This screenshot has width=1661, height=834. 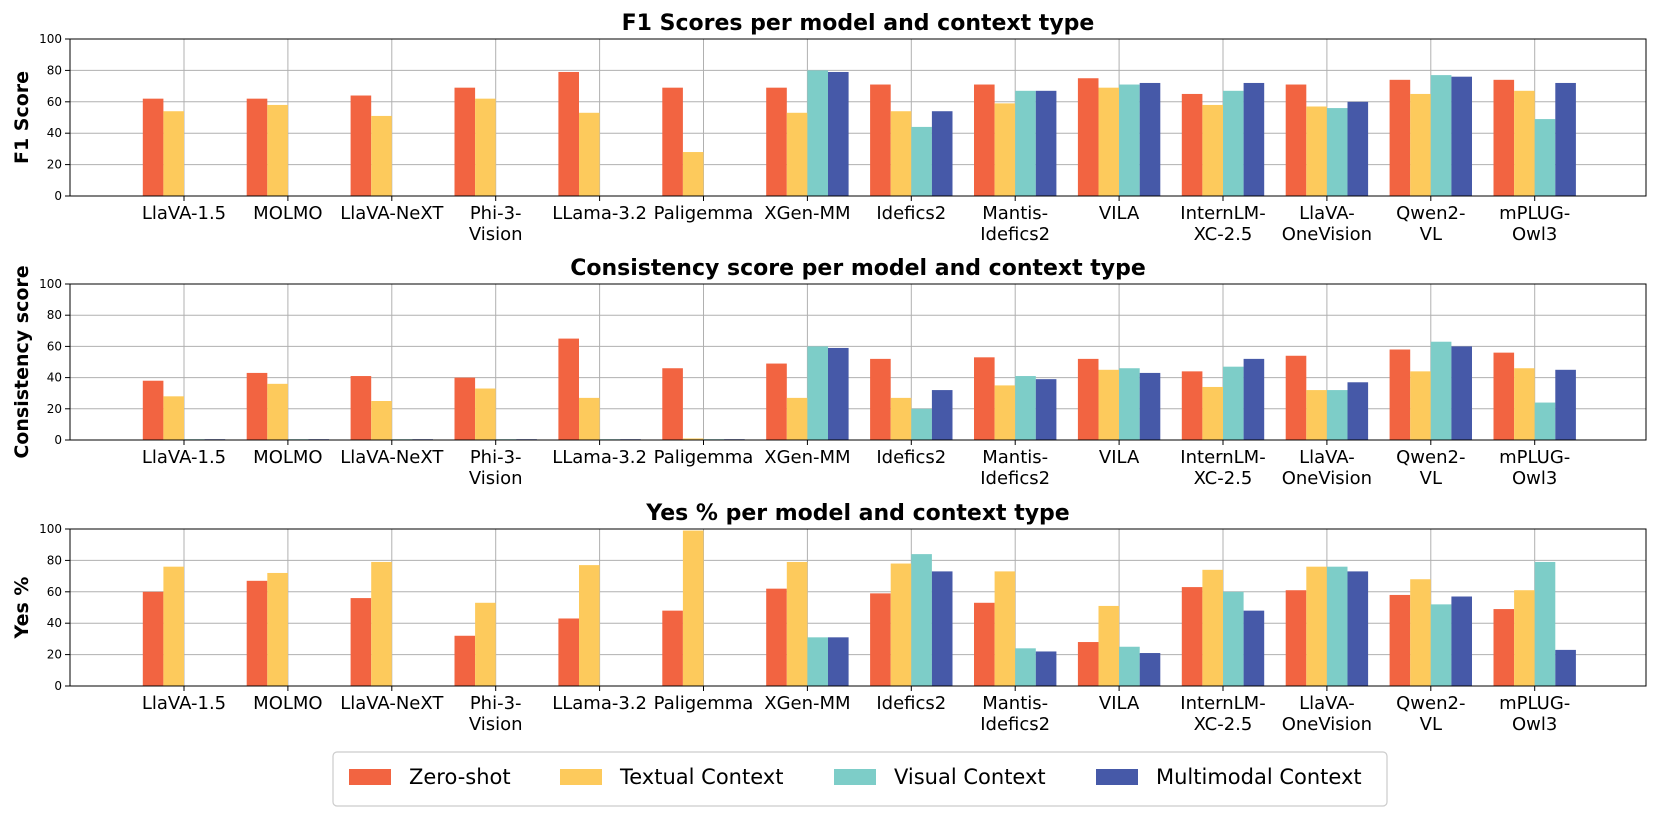 I want to click on x-tick-label: Idefics2, so click(x=911, y=703).